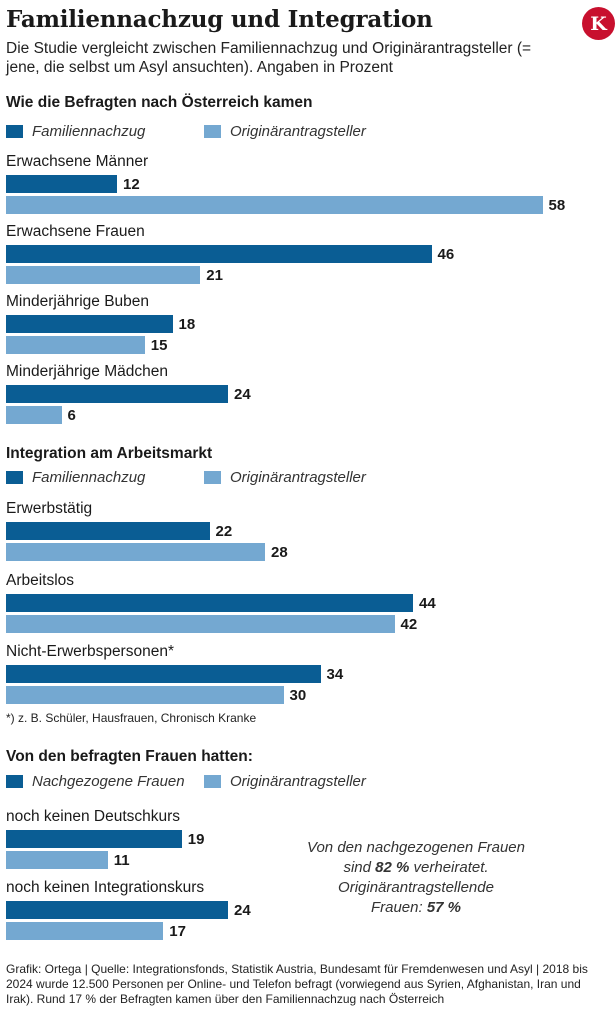 The width and height of the screenshot is (616, 1014). What do you see at coordinates (224, 531) in the screenshot?
I see `value-label: 22` at bounding box center [224, 531].